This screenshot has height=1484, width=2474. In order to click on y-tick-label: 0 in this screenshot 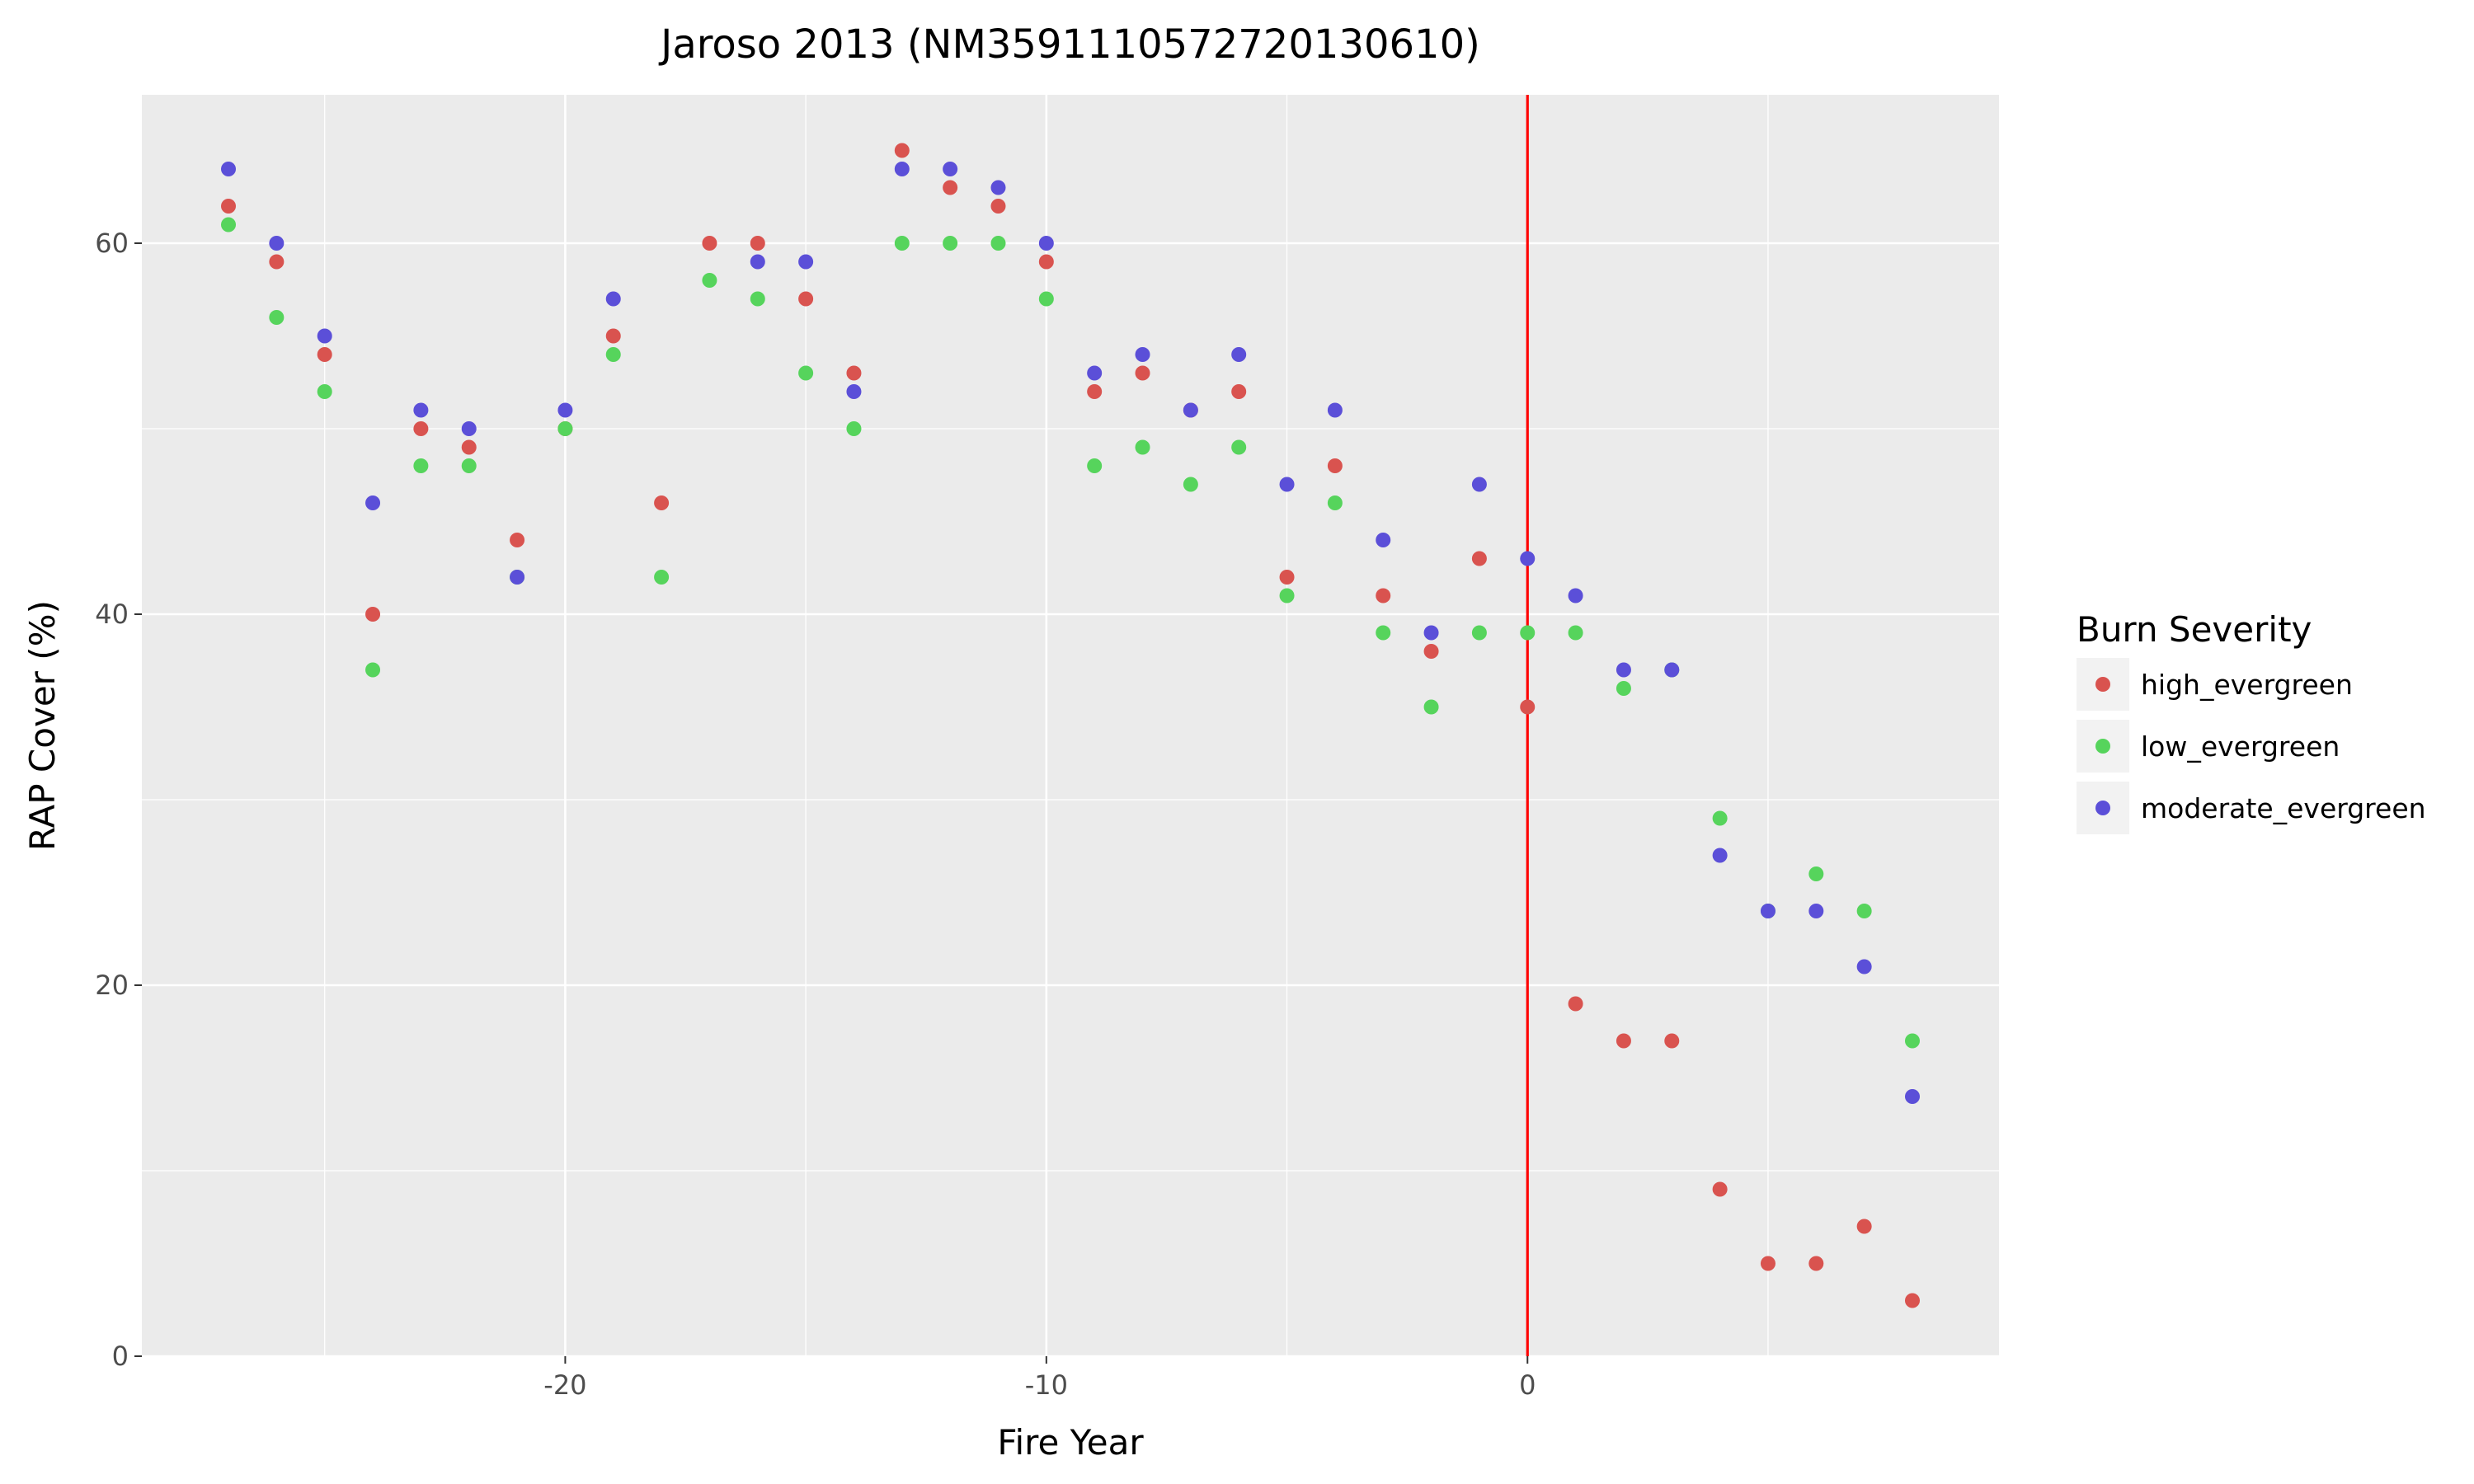, I will do `click(120, 1356)`.